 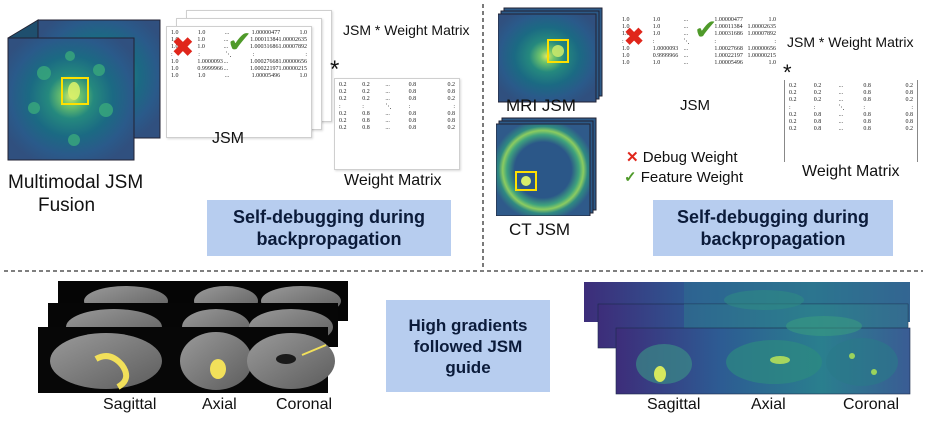 What do you see at coordinates (292, 47) in the screenshot?
I see `jsm-matrix-cell: 1.00007892` at bounding box center [292, 47].